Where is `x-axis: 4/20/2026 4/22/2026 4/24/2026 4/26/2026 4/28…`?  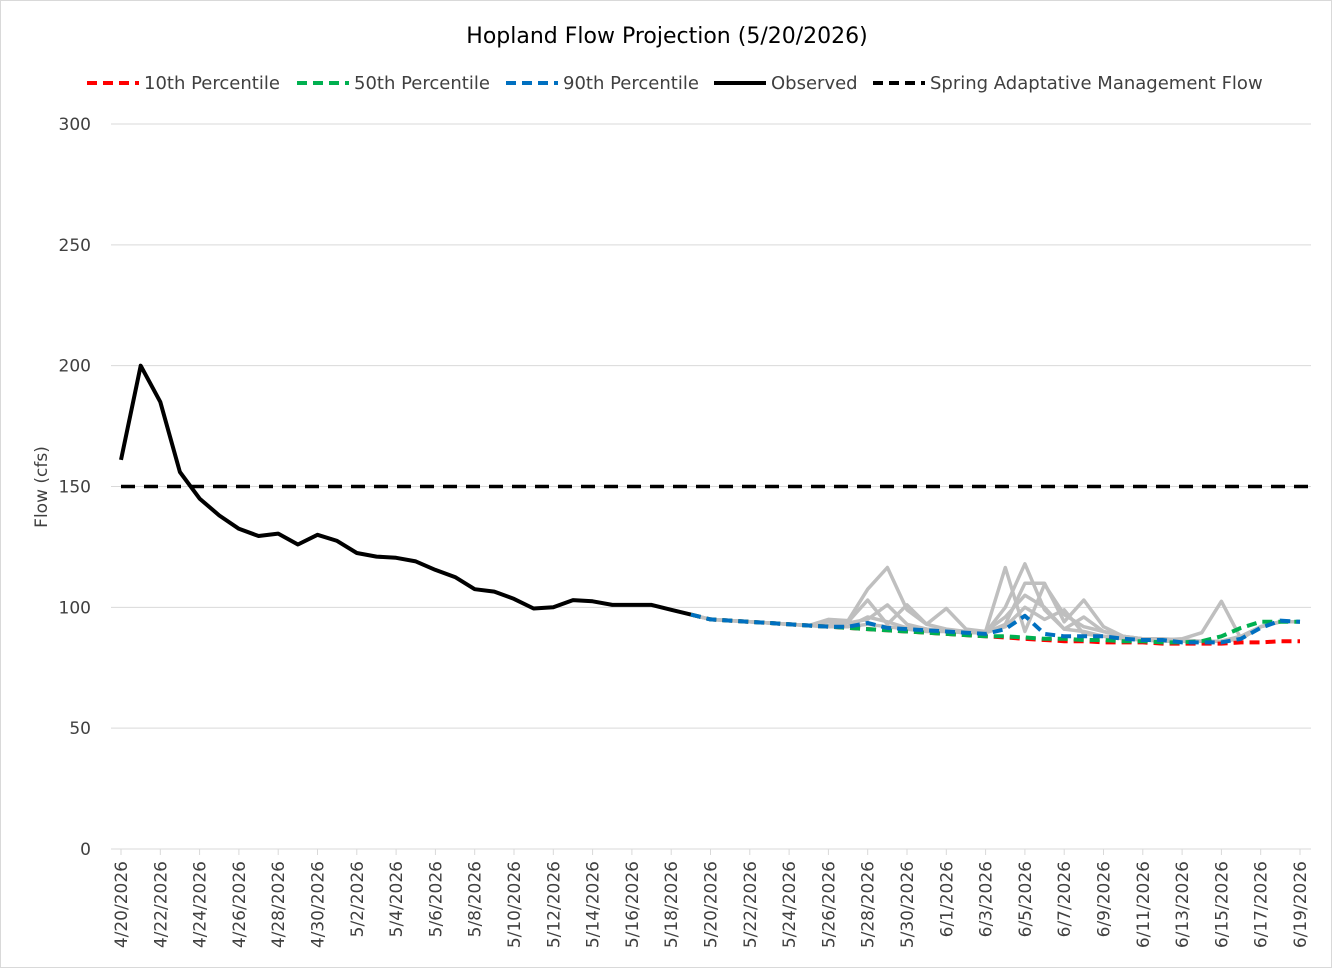 x-axis: 4/20/2026 4/22/2026 4/24/2026 4/26/2026 4/28… is located at coordinates (711, 898).